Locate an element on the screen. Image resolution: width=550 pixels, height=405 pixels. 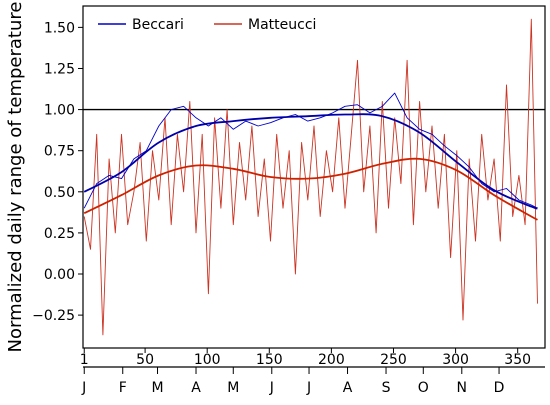
y-tick-label: 0.50 is located at coordinates (59, 193).